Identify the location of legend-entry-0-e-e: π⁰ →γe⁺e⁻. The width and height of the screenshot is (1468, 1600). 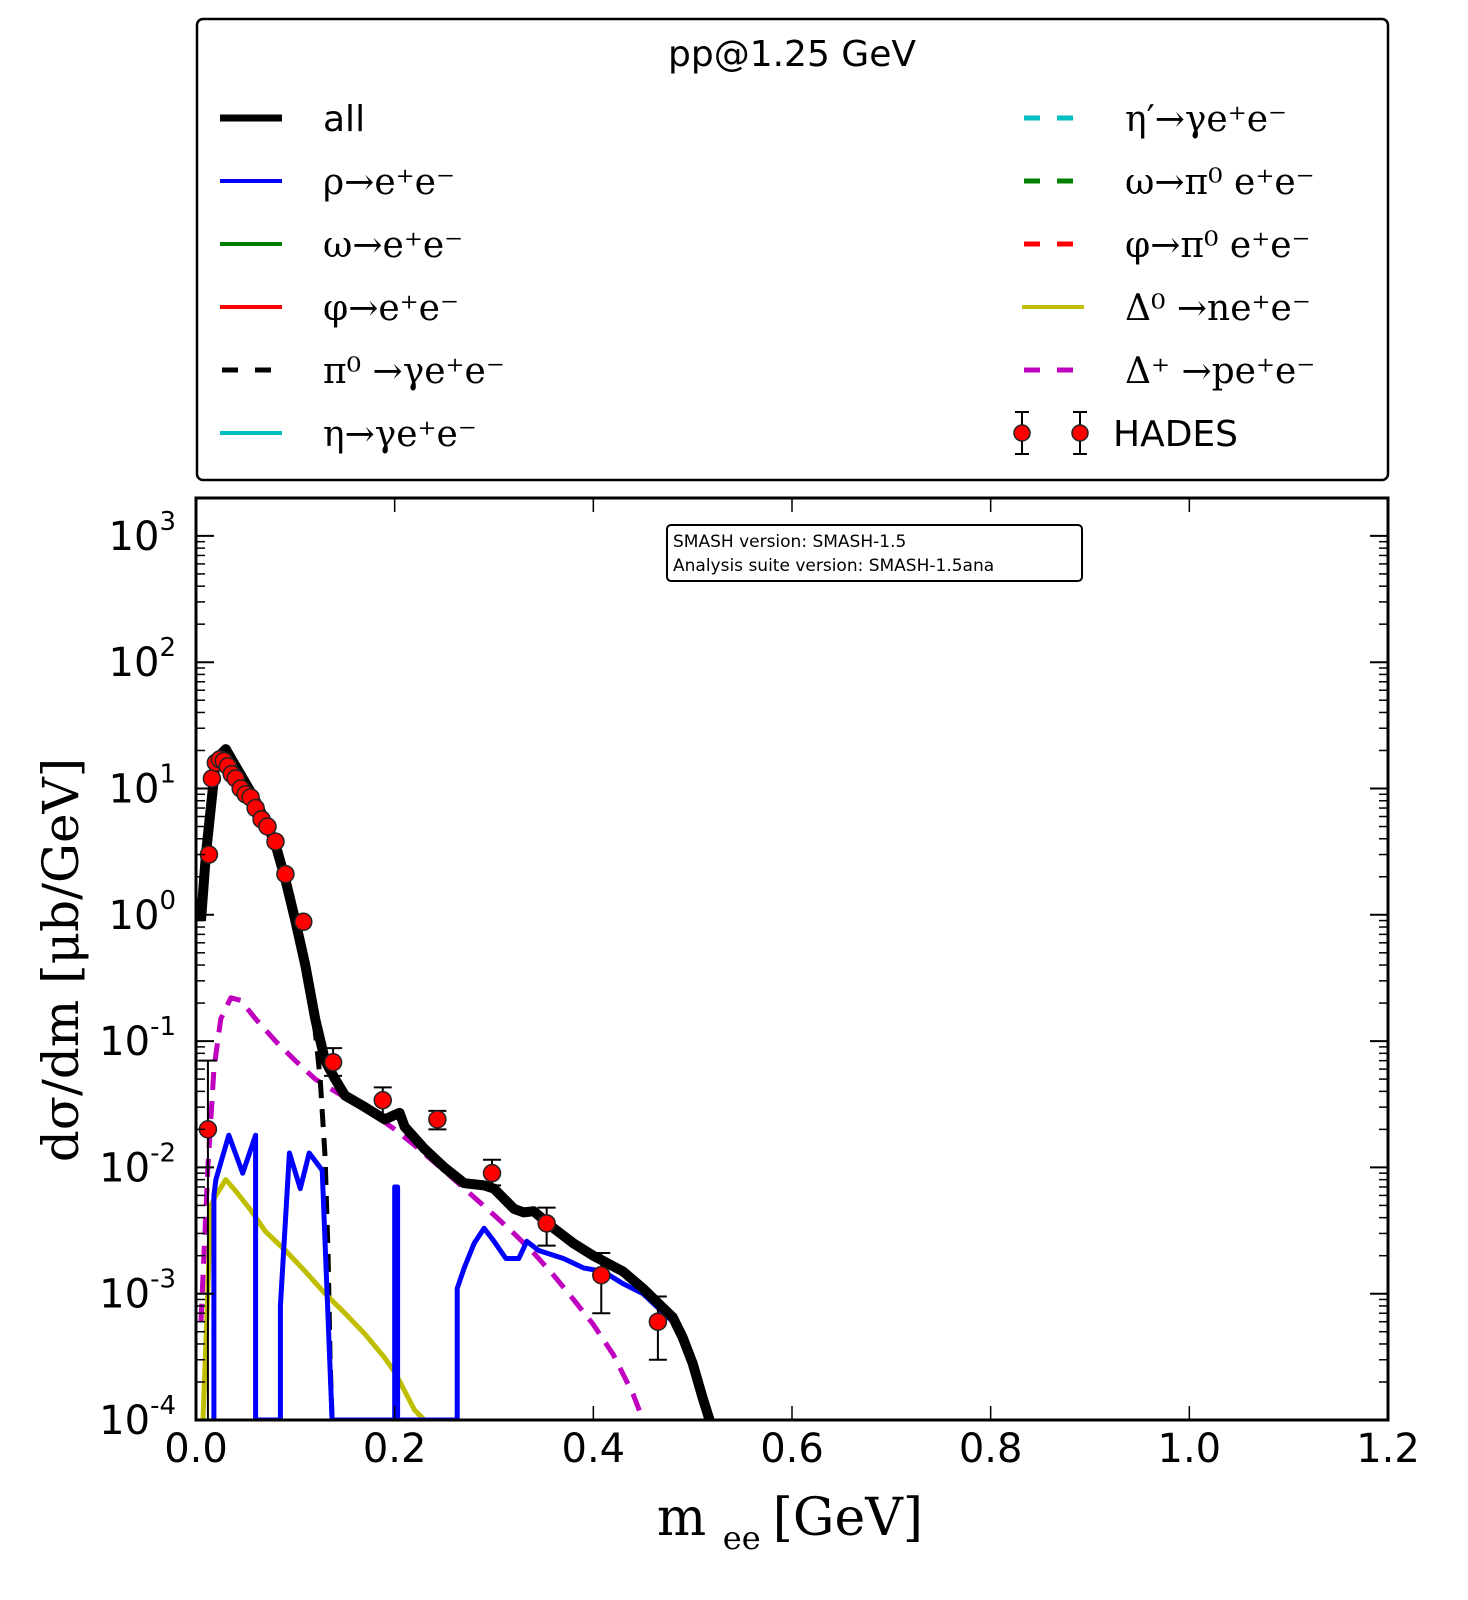
(363, 371).